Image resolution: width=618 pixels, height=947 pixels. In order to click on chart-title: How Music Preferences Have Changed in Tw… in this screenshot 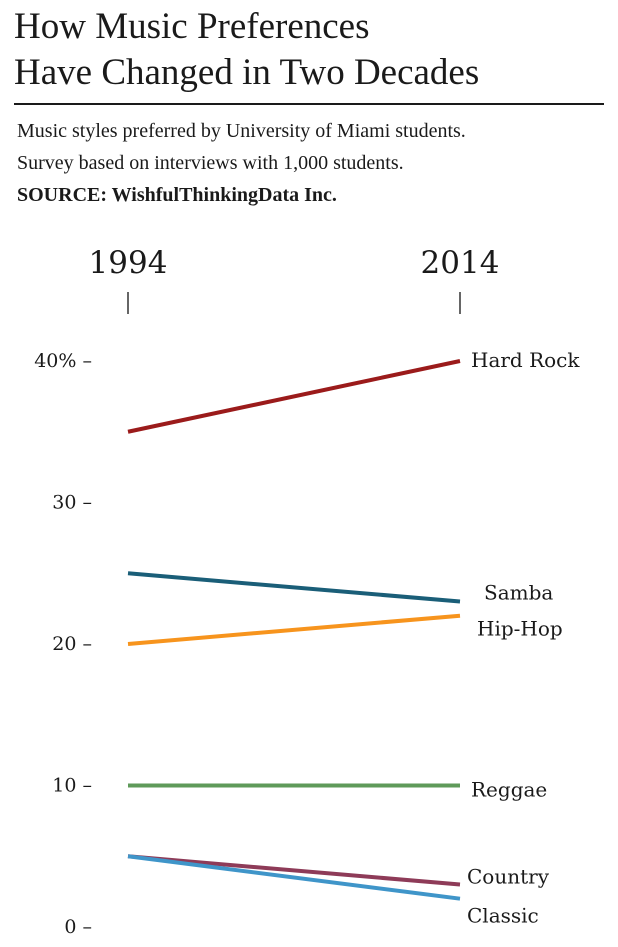, I will do `click(314, 50)`.